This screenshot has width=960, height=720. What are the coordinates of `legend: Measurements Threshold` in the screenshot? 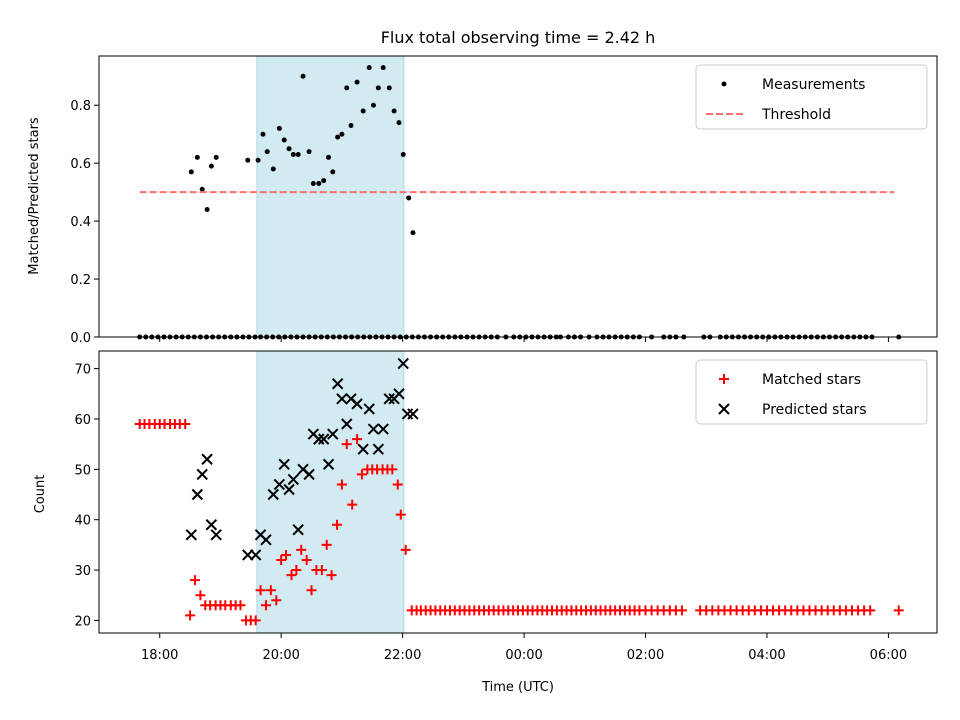 It's located at (811, 97).